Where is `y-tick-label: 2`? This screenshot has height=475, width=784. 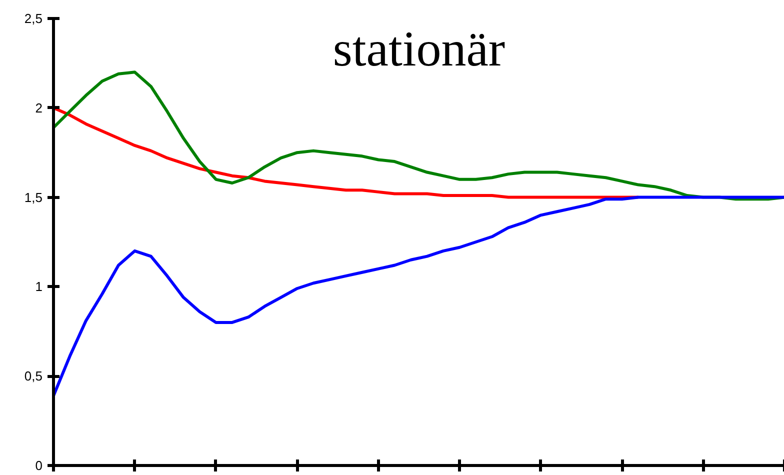
y-tick-label: 2 is located at coordinates (39, 108).